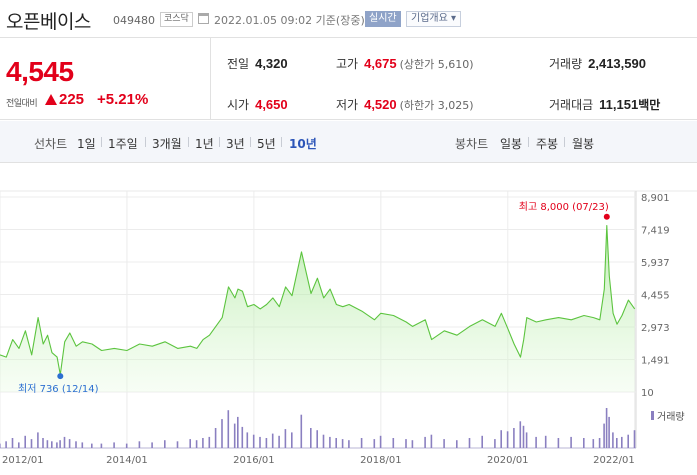 The width and height of the screenshot is (697, 475). What do you see at coordinates (617, 63) in the screenshot?
I see `volume-value: 2,413,590` at bounding box center [617, 63].